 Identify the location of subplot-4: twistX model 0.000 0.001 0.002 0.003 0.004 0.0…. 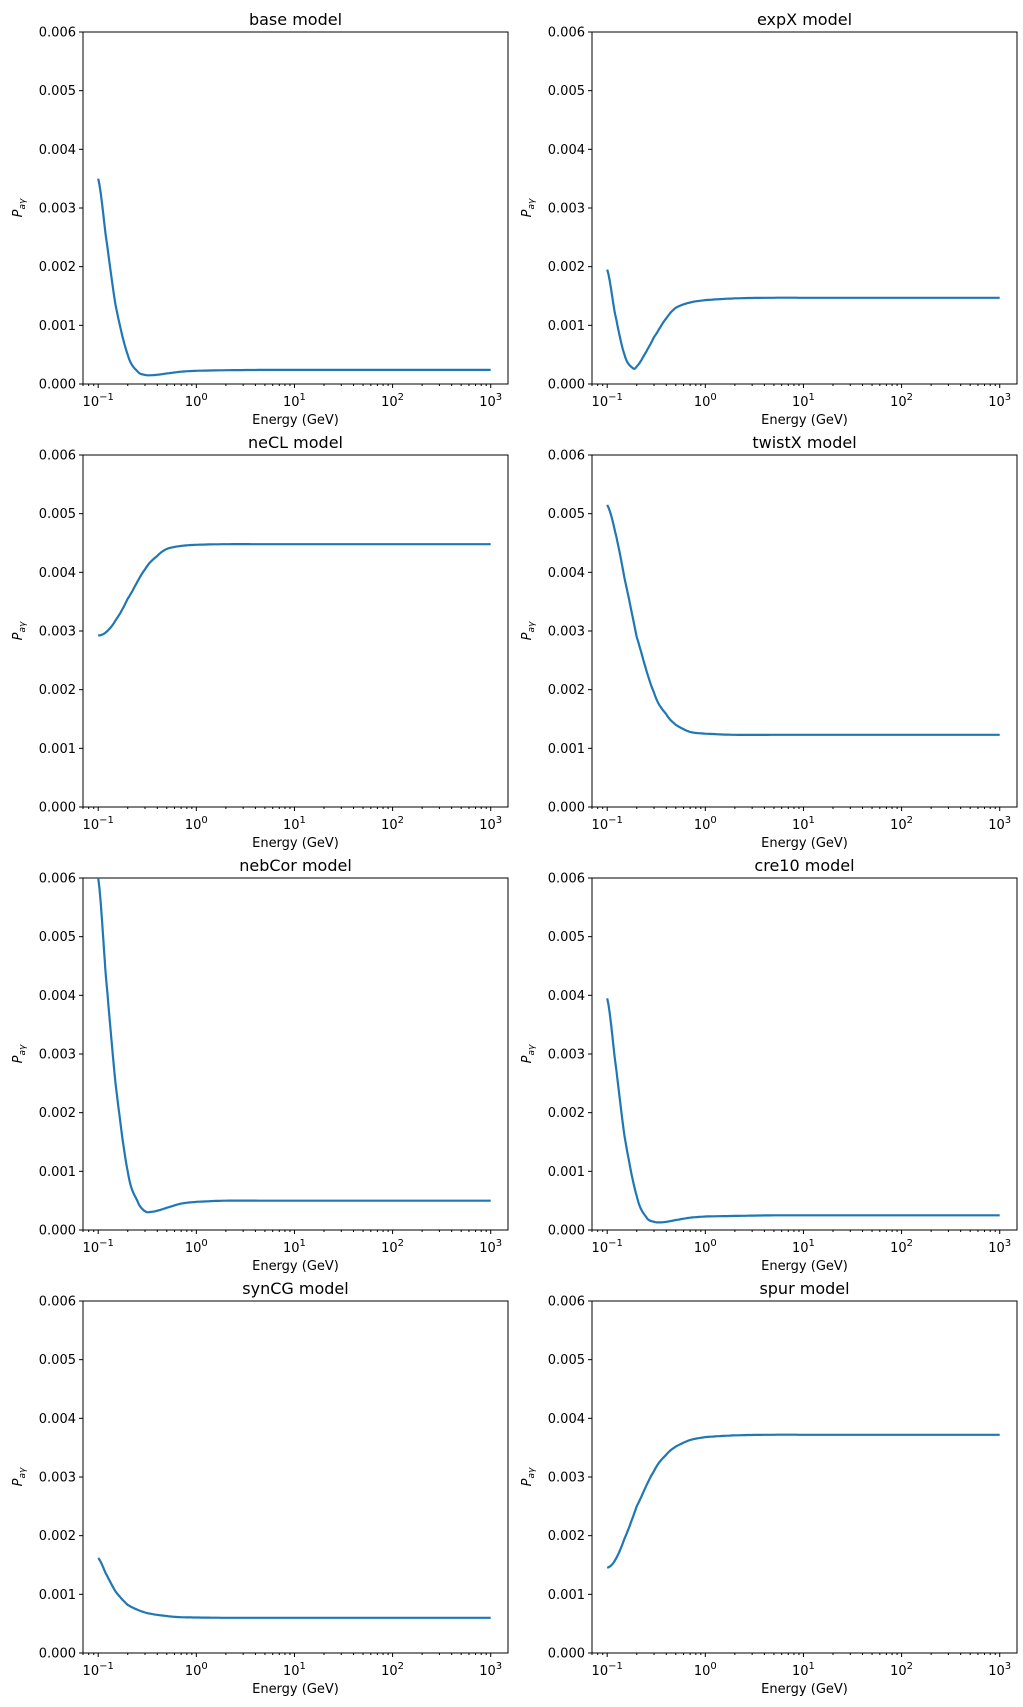
(769, 642).